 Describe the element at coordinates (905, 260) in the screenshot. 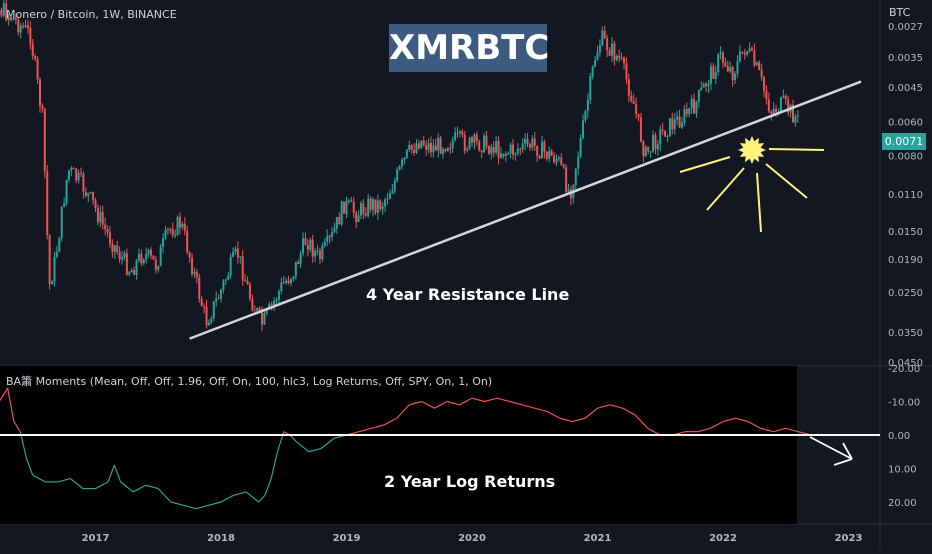

I see `price-tick-8: 0.0190` at that location.